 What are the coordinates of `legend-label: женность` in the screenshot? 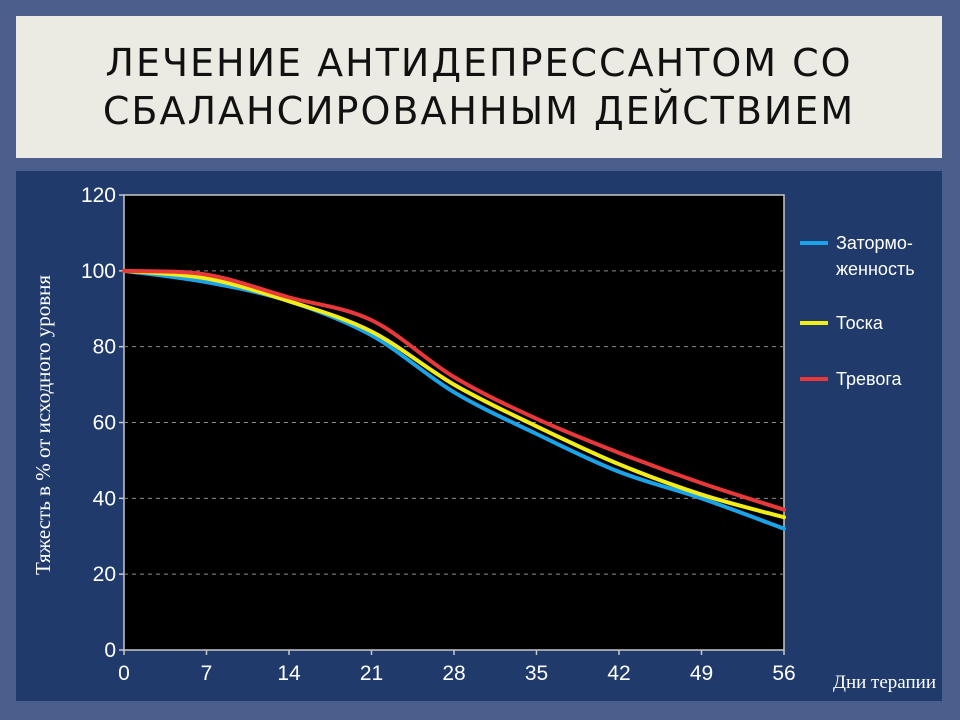 It's located at (875, 269).